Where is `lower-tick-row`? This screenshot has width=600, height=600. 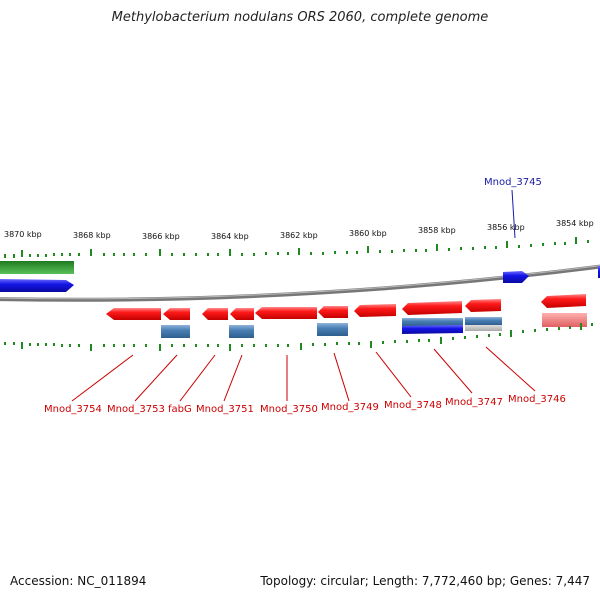
lower-tick-row is located at coordinates (298, 337).